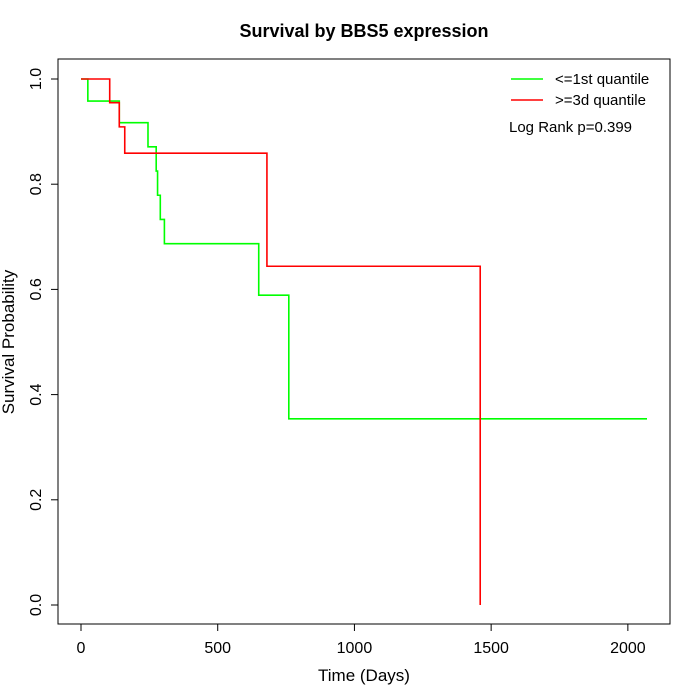  I want to click on y-axis: 0.0 0.2 0.4 0.6 0.8 1.0, so click(43, 342).